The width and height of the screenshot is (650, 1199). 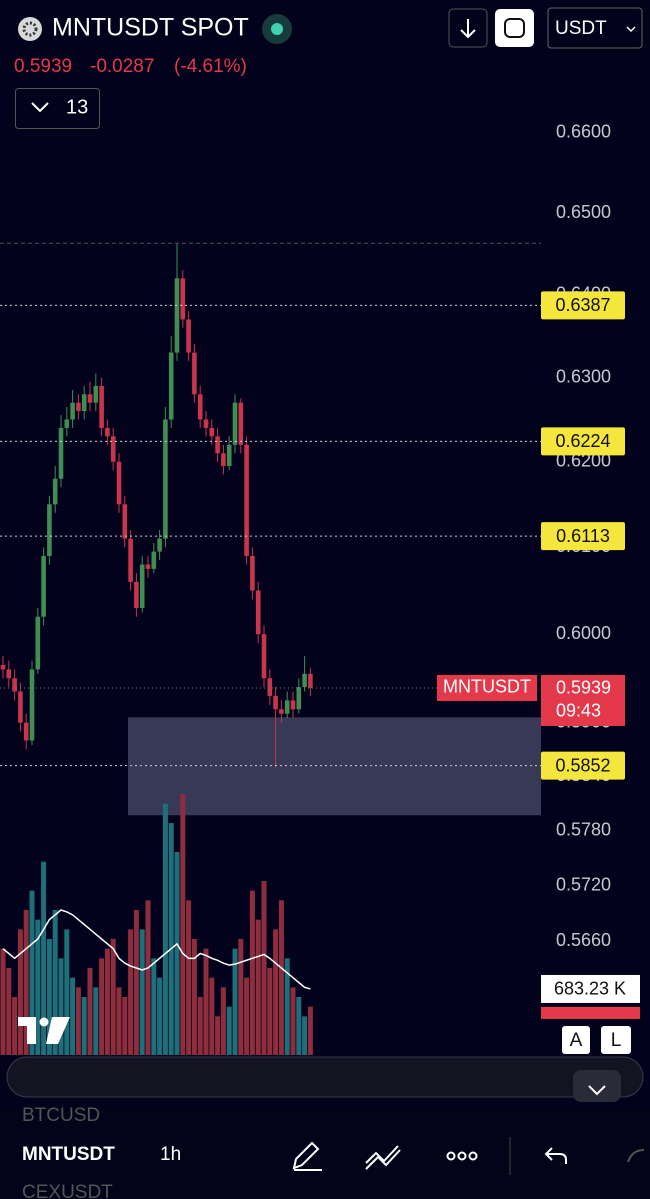 I want to click on dot, so click(x=462, y=1156).